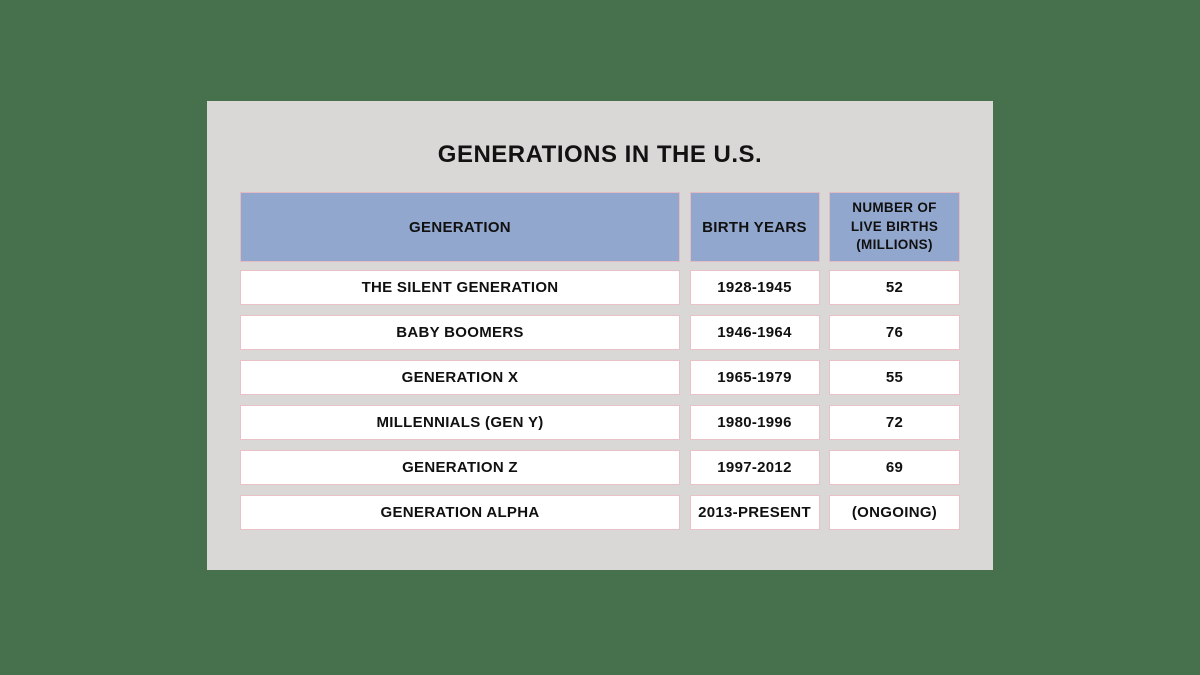 Image resolution: width=1200 pixels, height=675 pixels. I want to click on cell-generation: THE SILENT GENERATION, so click(460, 287).